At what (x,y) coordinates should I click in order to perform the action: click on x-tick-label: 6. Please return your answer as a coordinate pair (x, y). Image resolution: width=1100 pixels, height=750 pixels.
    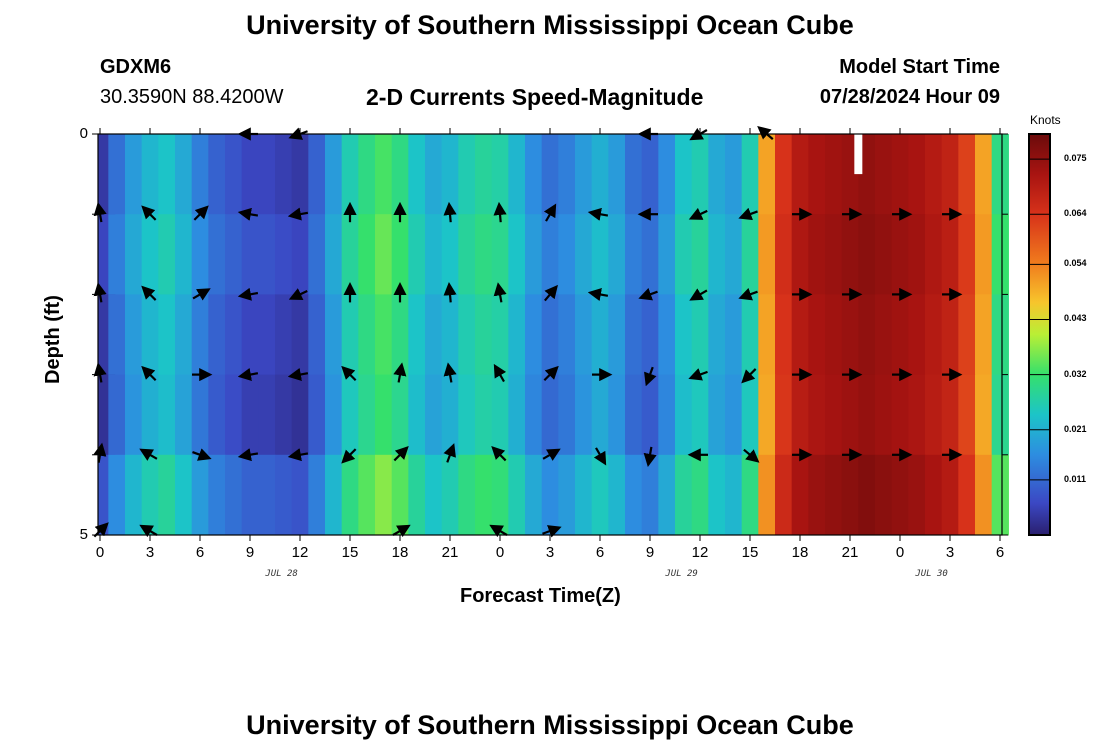
    Looking at the image, I should click on (200, 552).